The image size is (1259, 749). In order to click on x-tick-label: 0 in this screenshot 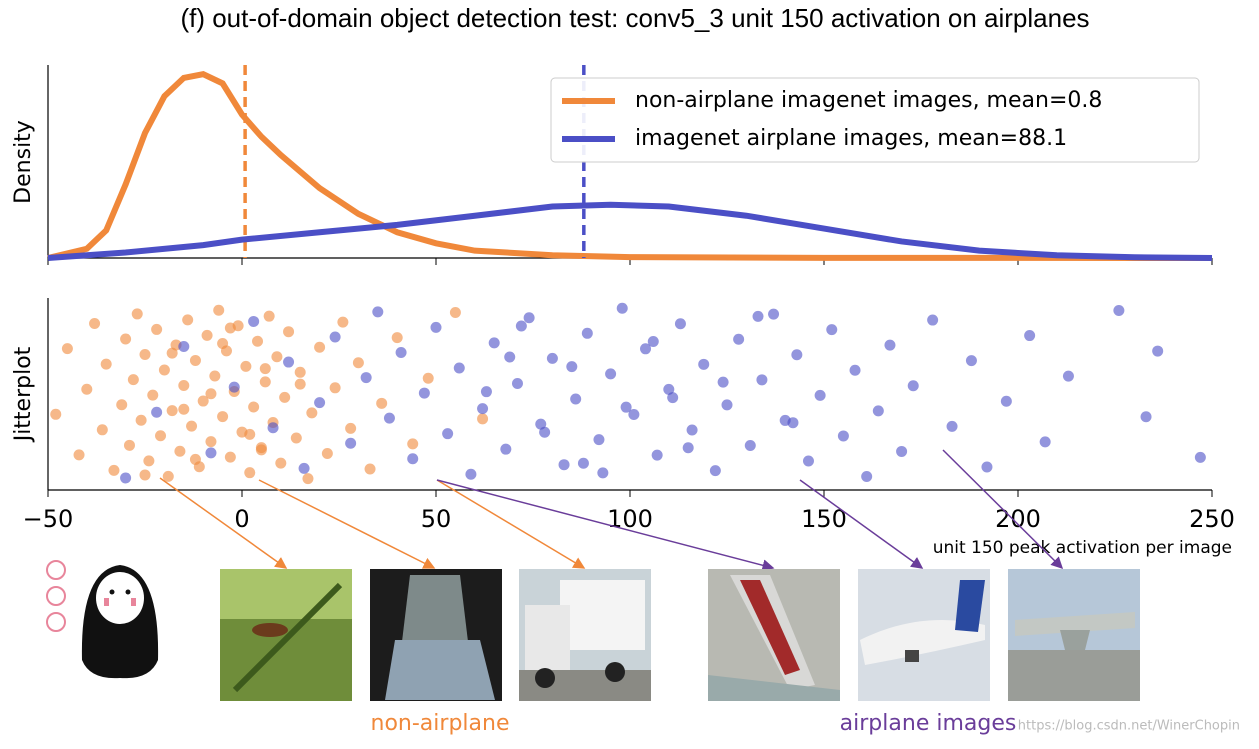, I will do `click(241, 519)`.